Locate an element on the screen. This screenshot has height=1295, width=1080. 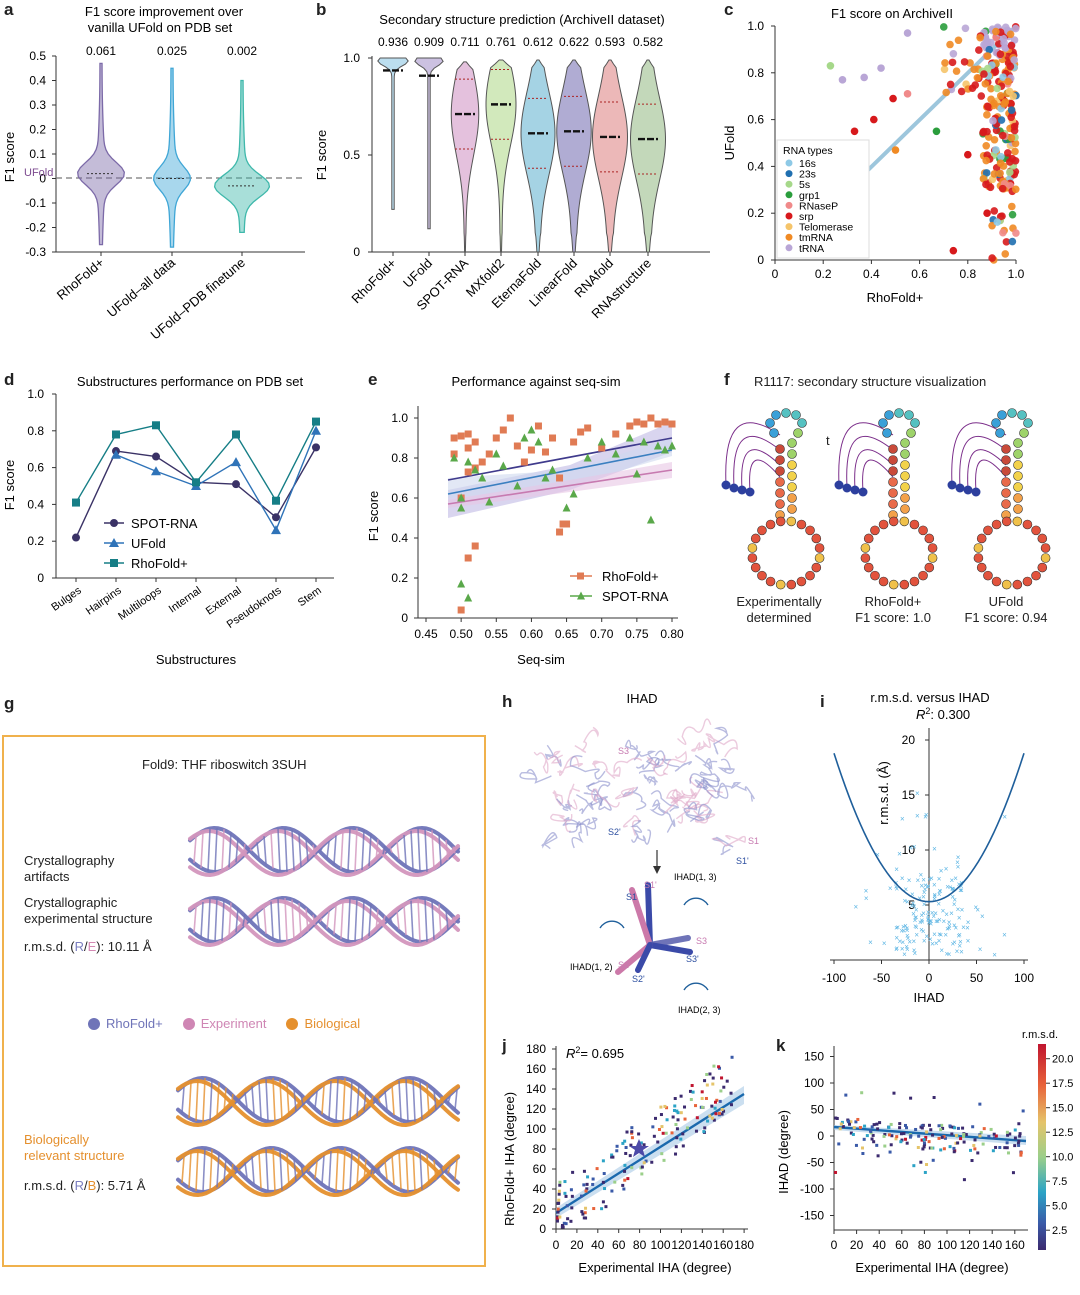
panel-c-ticks: 00 0.2 0.2 0.4 0.4 0.6 0.6 0.8 0.8 1.0 1.0 is located at coordinates (885, 150).